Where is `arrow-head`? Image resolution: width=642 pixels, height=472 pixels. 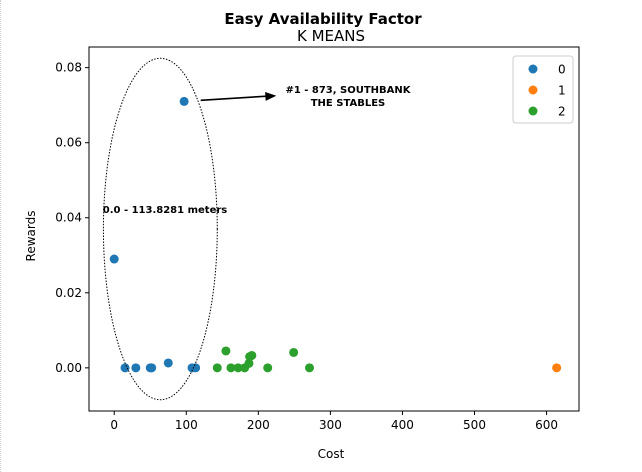 arrow-head is located at coordinates (271, 96).